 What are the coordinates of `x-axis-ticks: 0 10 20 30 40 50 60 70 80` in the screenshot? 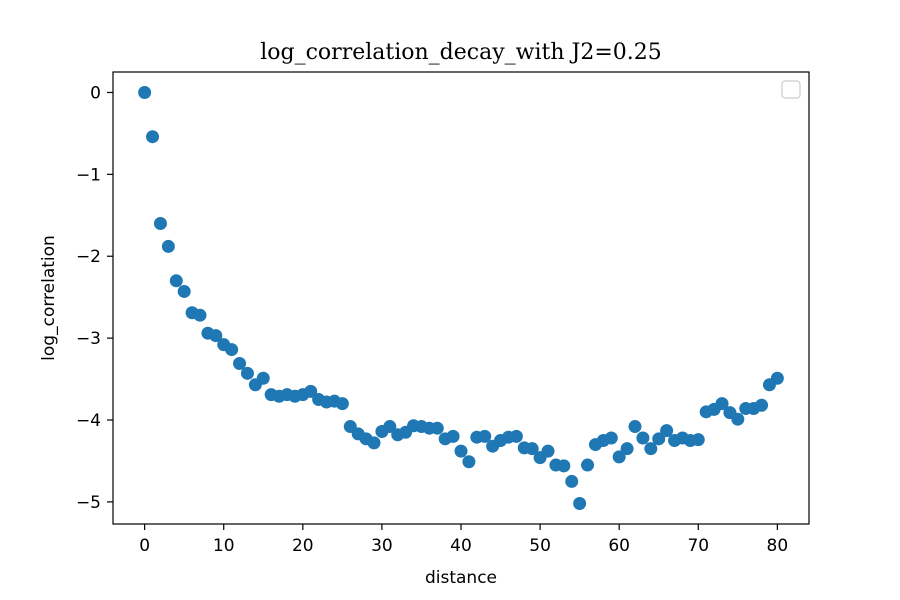 It's located at (463, 540).